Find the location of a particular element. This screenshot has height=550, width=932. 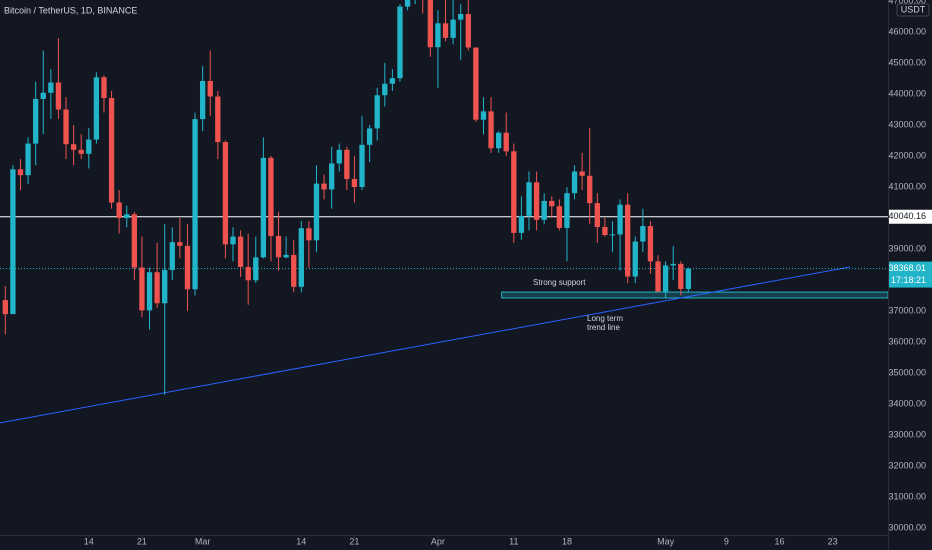

x-tick-label: 9 is located at coordinates (726, 541).